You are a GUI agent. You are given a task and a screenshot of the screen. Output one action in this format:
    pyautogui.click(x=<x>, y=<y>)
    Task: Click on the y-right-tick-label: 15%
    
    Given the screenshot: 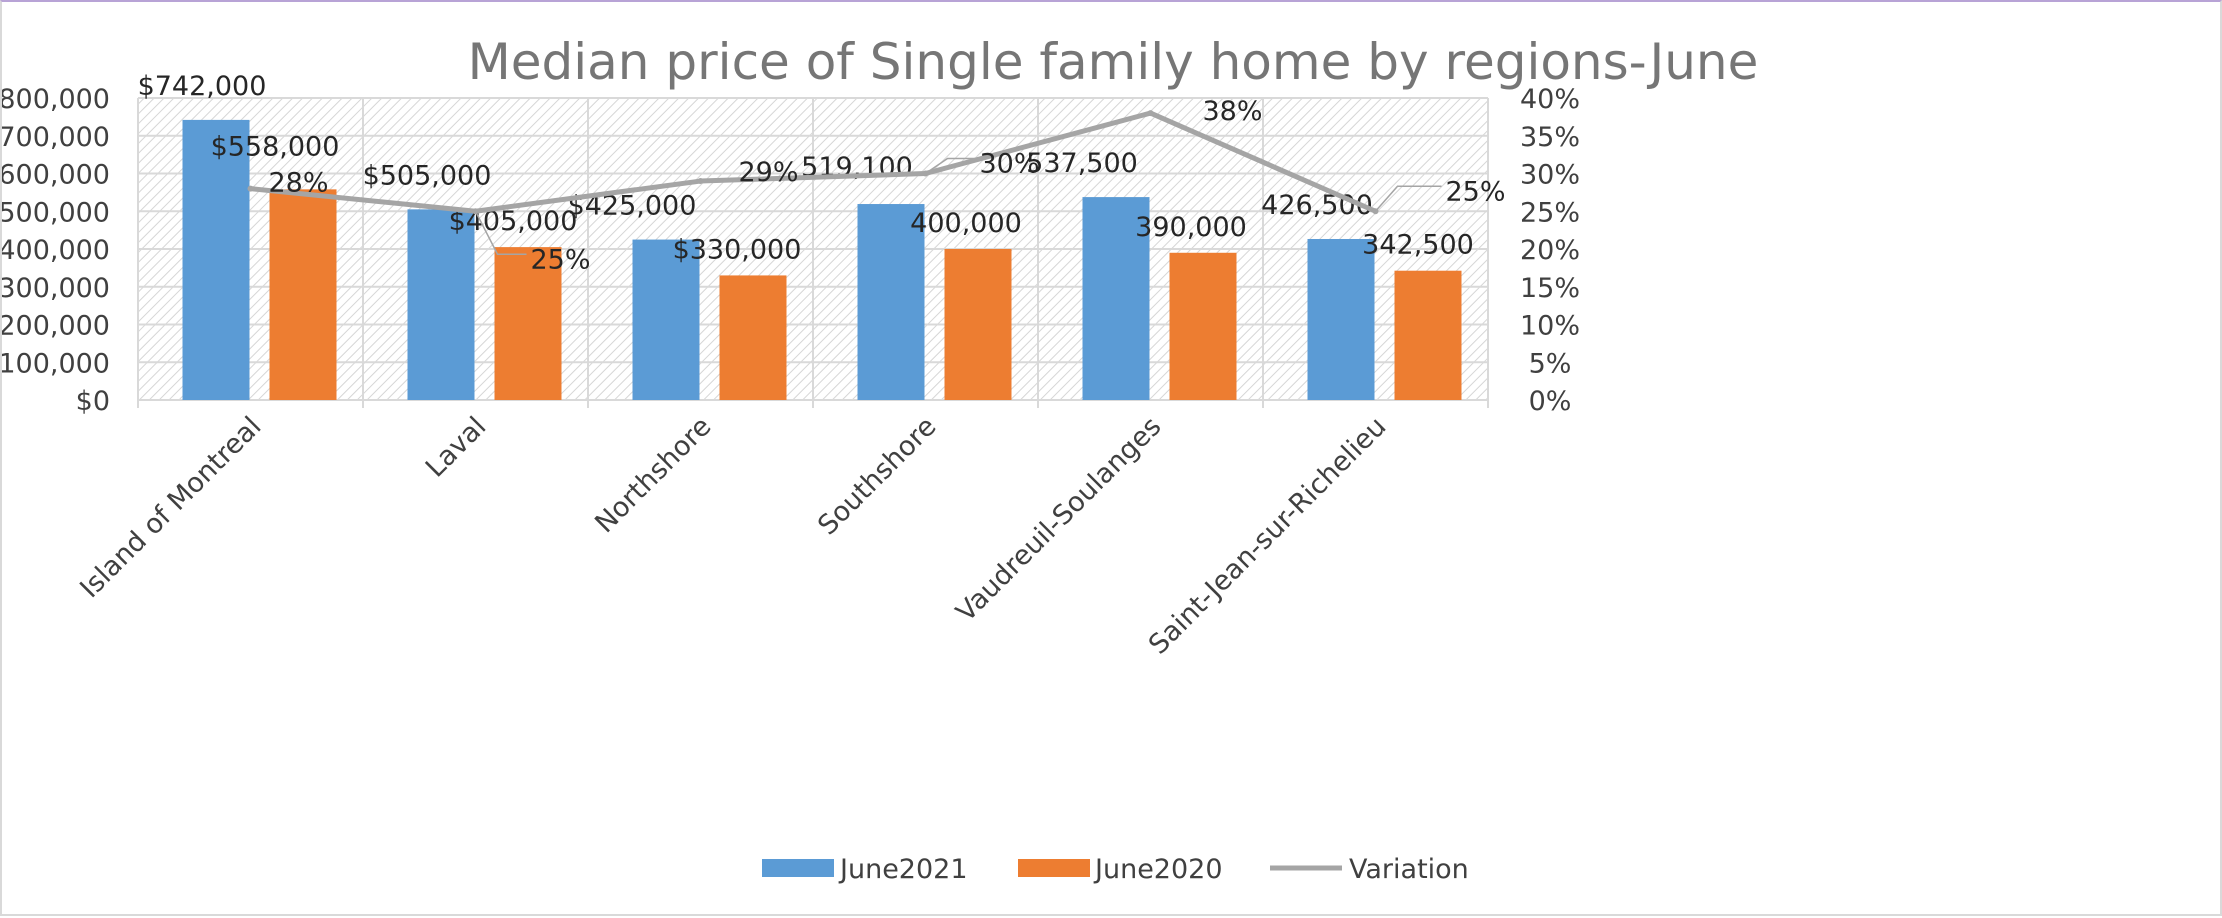 What is the action you would take?
    pyautogui.click(x=1550, y=288)
    